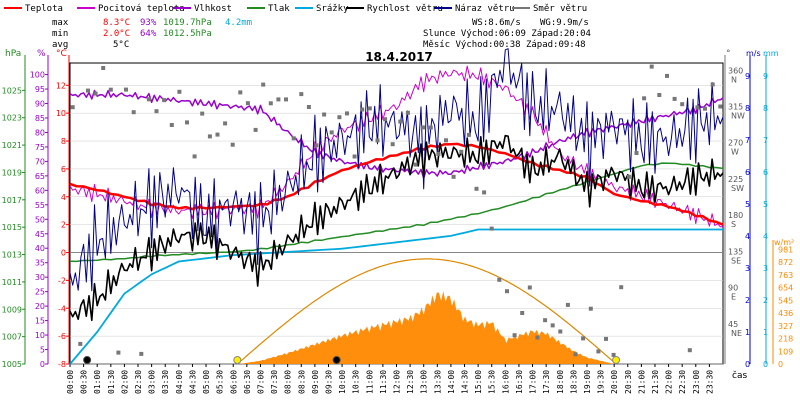 The image size is (800, 400). Describe the element at coordinates (152, 382) in the screenshot. I see `x-tick-label: 03:00` at that location.